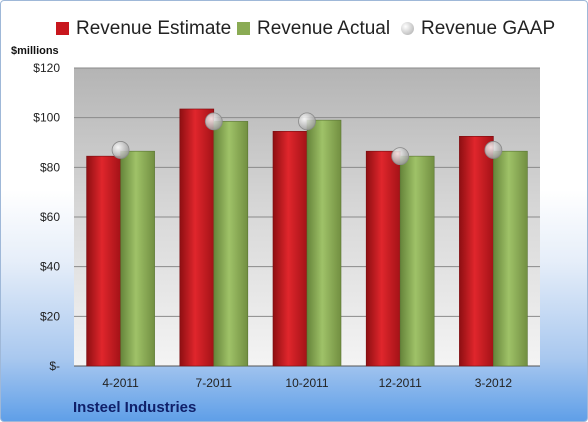 The image size is (588, 422). What do you see at coordinates (135, 407) in the screenshot?
I see `company-name: Insteel Industries` at bounding box center [135, 407].